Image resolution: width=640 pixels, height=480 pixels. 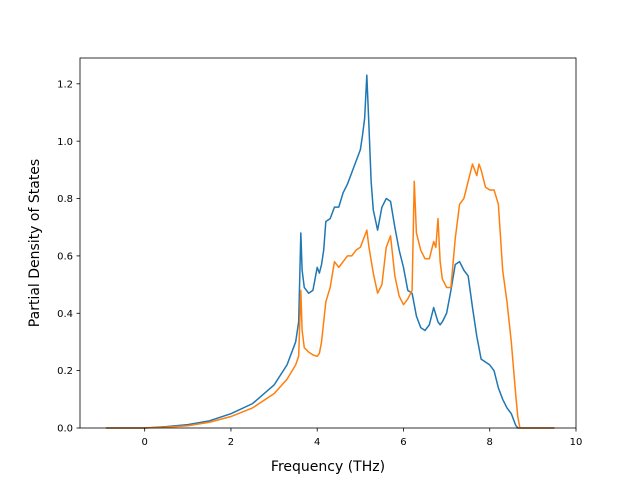 I want to click on y-tick-label: 0.6, so click(x=65, y=257).